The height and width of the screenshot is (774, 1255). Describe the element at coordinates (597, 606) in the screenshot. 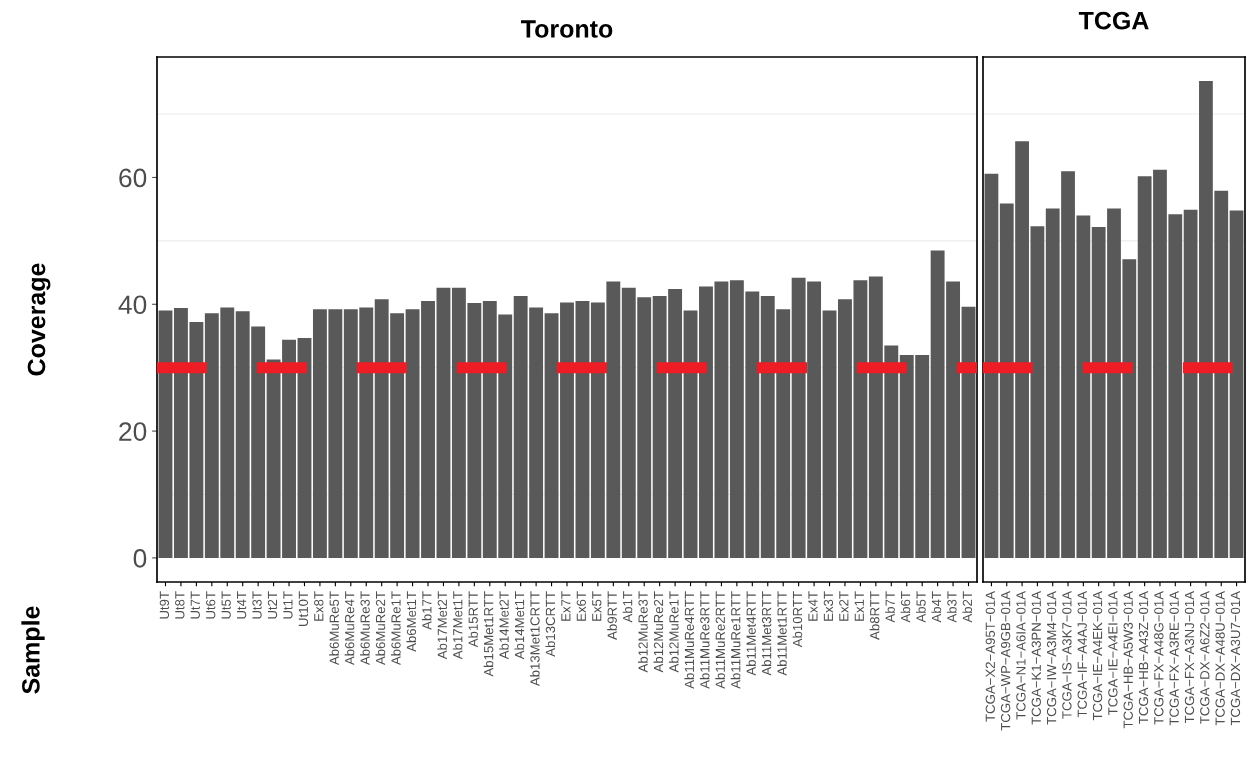

I see `x-tick-label: Ex5T` at that location.